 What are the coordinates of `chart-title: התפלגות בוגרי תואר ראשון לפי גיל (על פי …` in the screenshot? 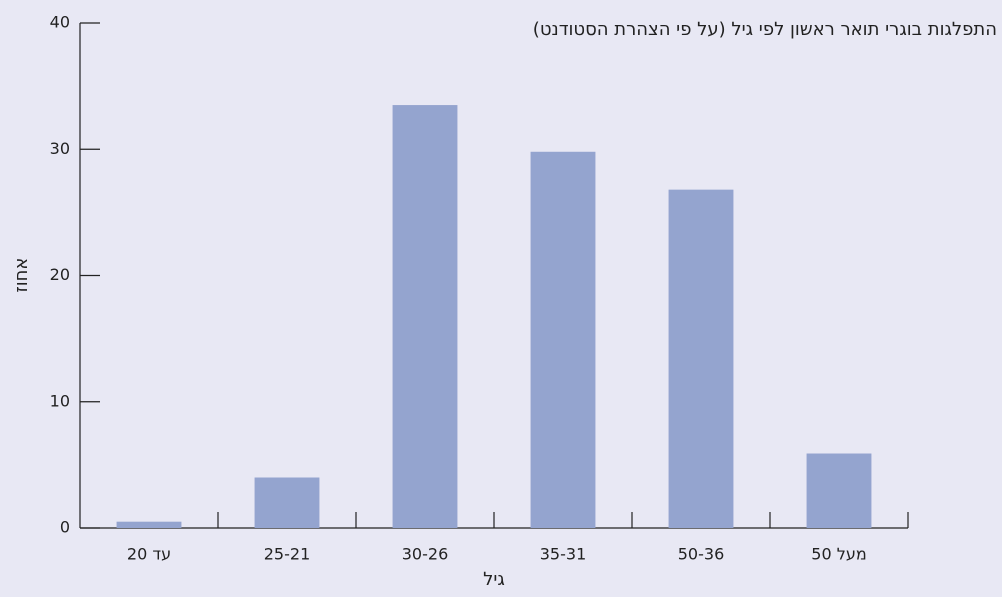 It's located at (765, 29).